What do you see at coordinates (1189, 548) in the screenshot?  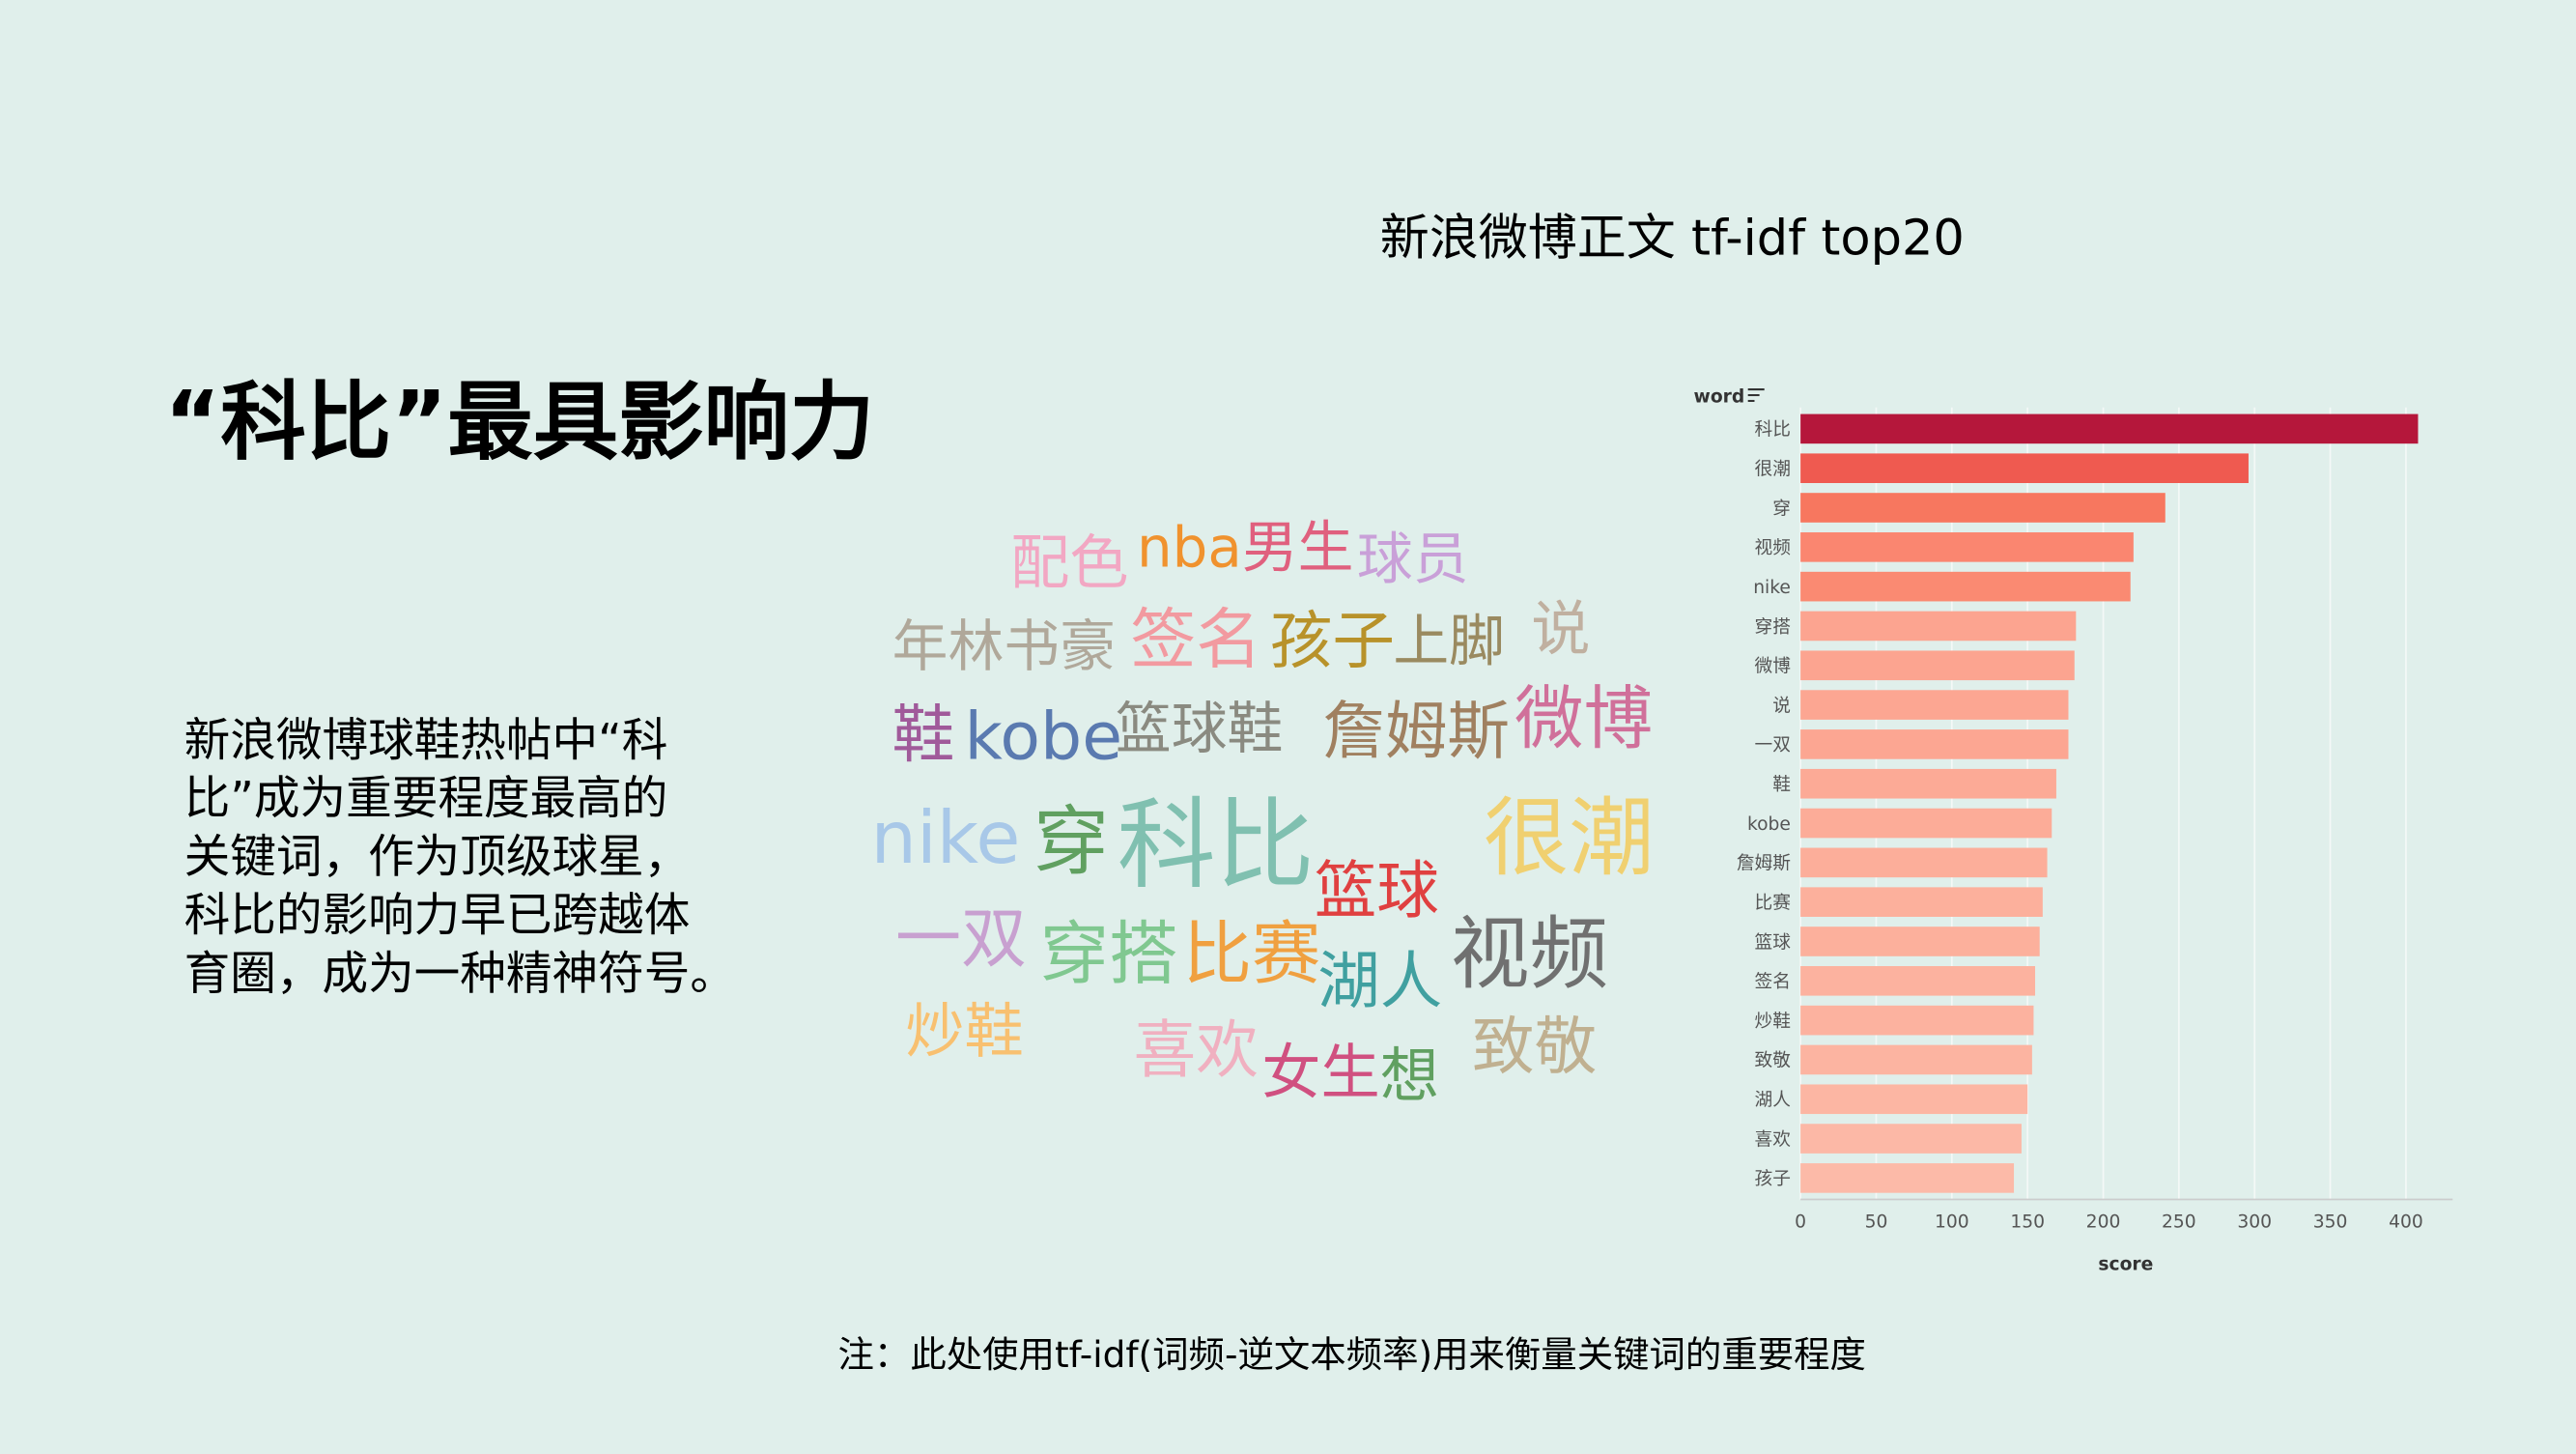 I see `cloud-word: nba` at bounding box center [1189, 548].